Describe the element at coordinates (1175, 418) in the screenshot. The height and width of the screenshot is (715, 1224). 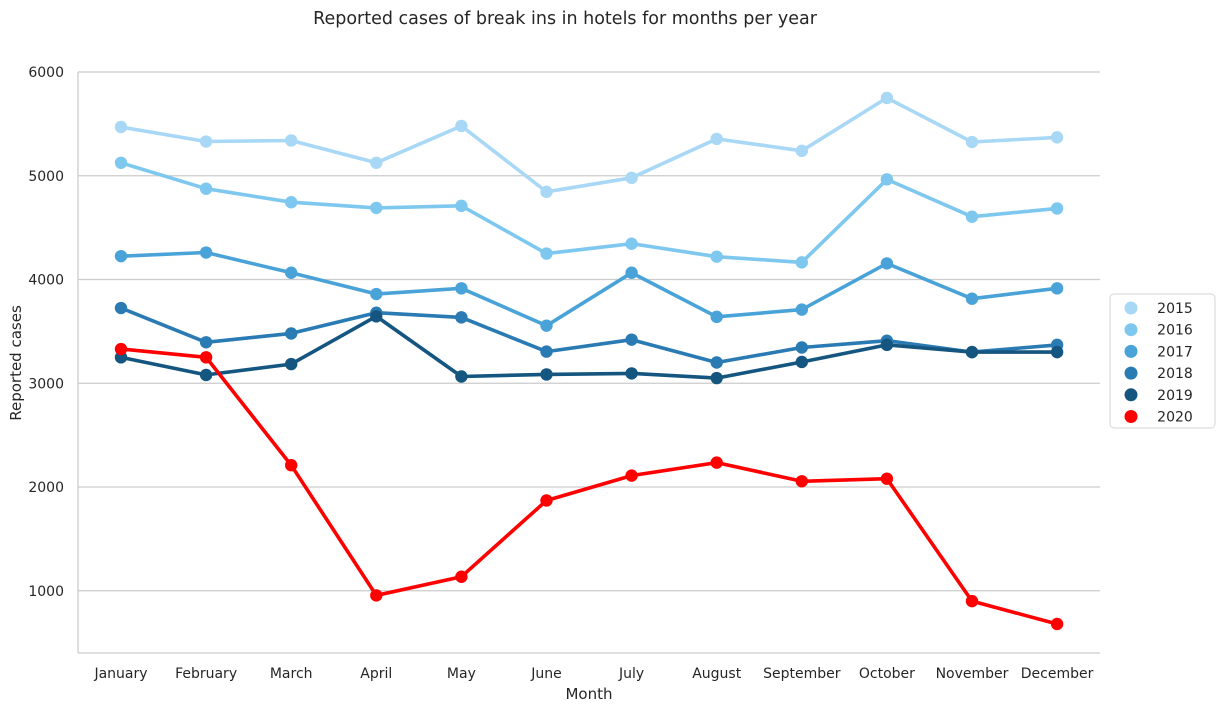
I see `legend-label: 2020` at that location.